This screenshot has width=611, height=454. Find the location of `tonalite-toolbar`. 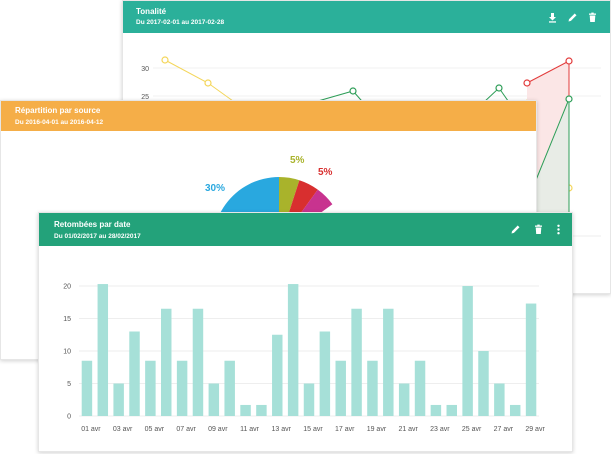

tonalite-toolbar is located at coordinates (572, 17).